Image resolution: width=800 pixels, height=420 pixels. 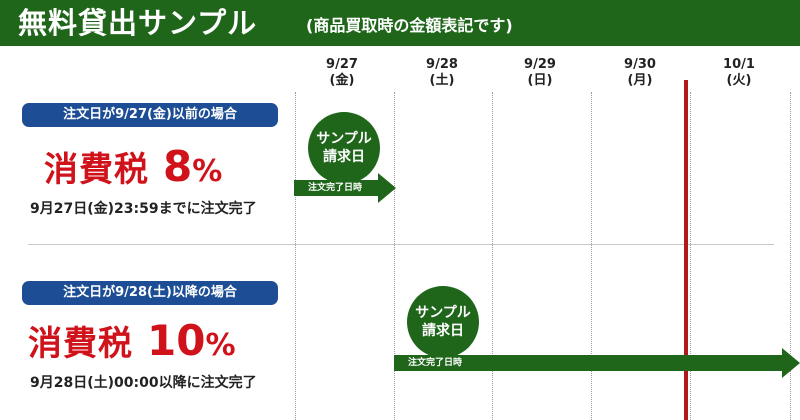 I want to click on date-column-0928: 9/28 (土), so click(x=442, y=73).